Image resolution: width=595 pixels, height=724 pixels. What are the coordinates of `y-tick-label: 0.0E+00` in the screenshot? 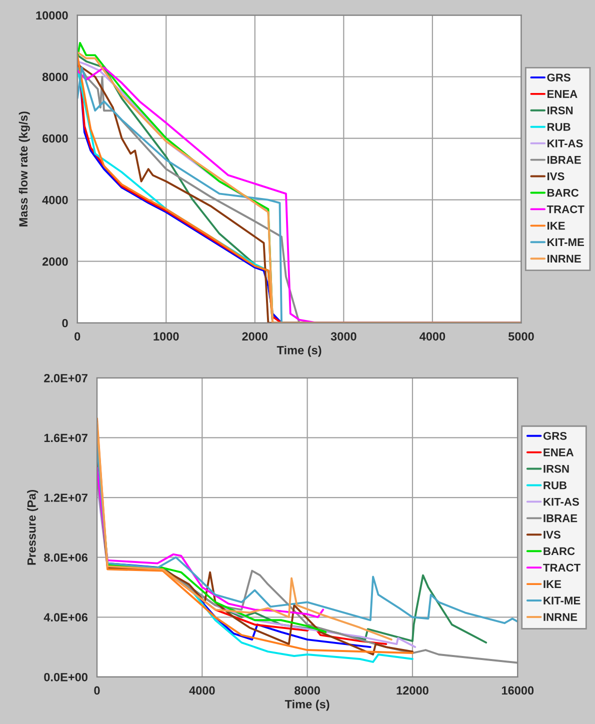 It's located at (66, 677).